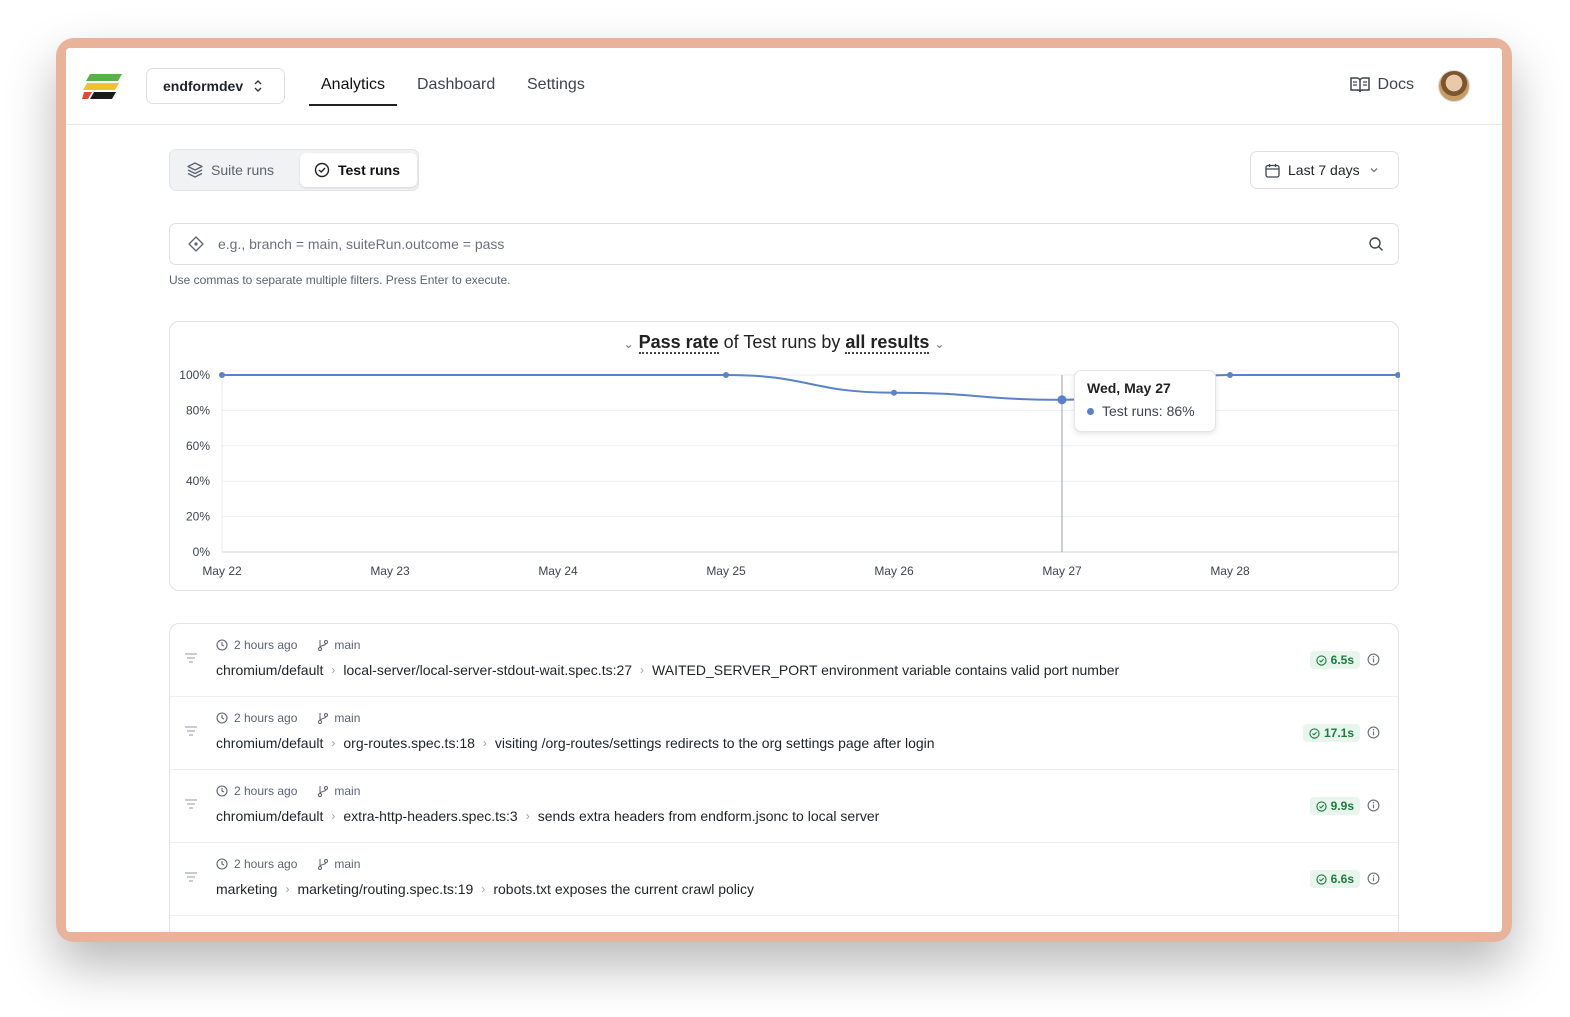  Describe the element at coordinates (409, 743) in the screenshot. I see `run-file: org-routes.spec.ts:18` at that location.